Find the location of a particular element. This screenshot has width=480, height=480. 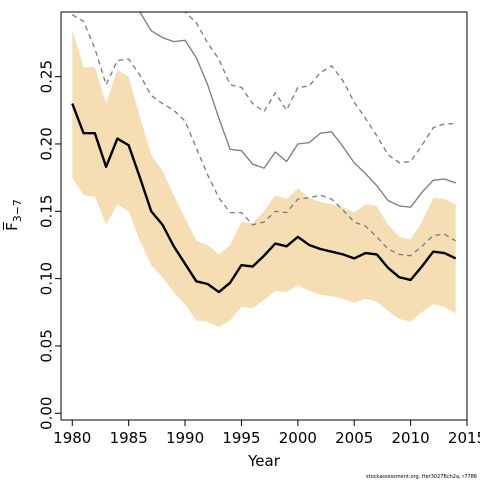

x-axis: 1980 1985 1990 1995 2000 2005 2010 2015 is located at coordinates (266, 433).